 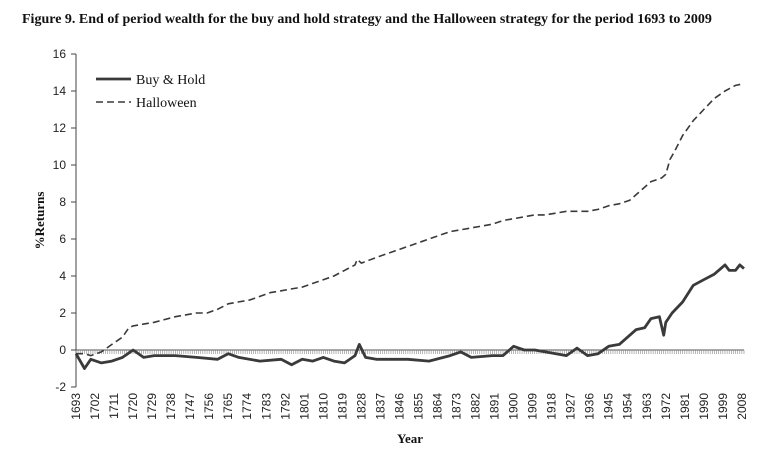 What do you see at coordinates (60, 91) in the screenshot?
I see `y-tick-label: 14` at bounding box center [60, 91].